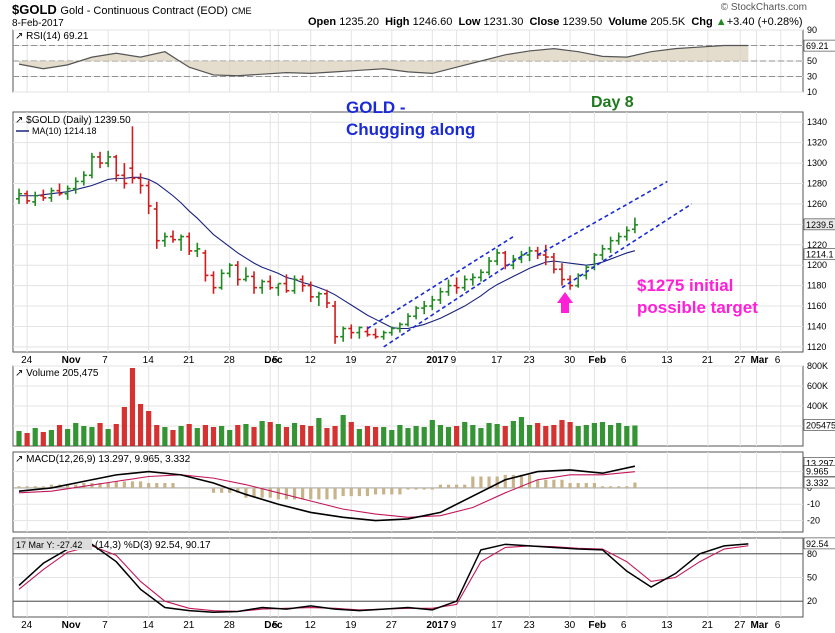 The width and height of the screenshot is (835, 633). I want to click on up-arrow-icon: ▲, so click(721, 22).